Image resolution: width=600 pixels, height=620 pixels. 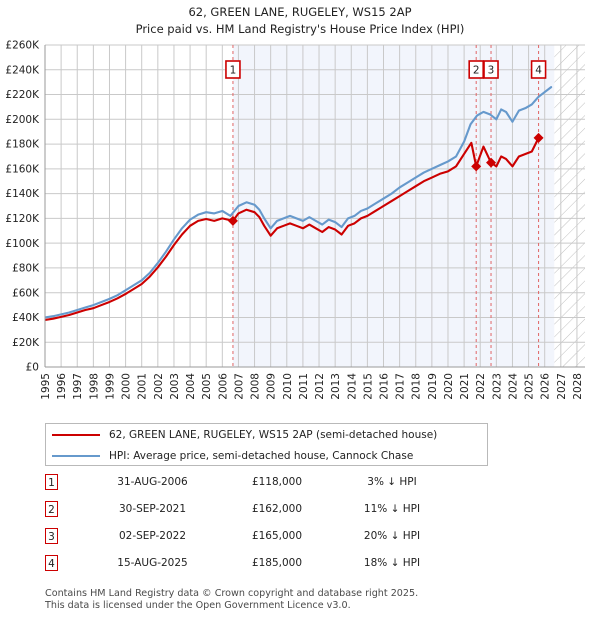 I want to click on svg-text: 2027, so click(x=562, y=386).